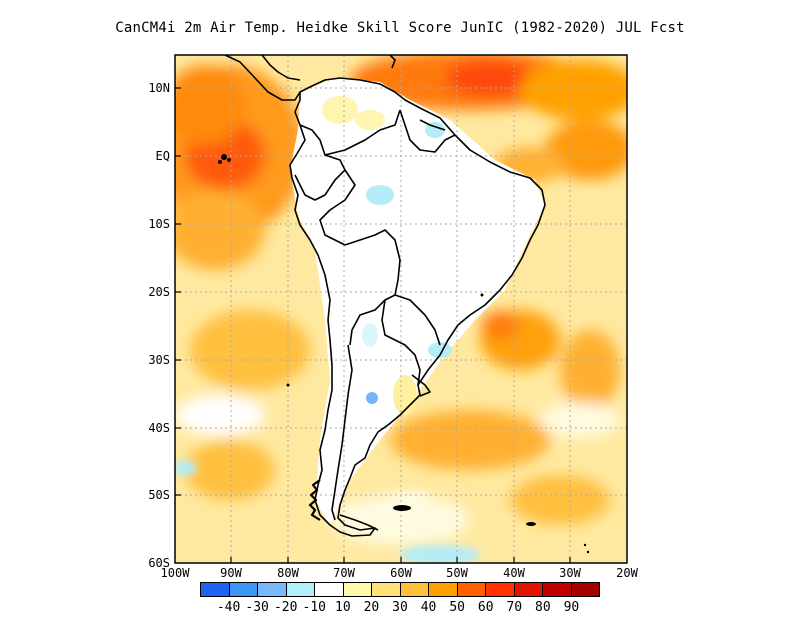 Image resolution: width=800 pixels, height=618 pixels. I want to click on colorbar-tick-label: -30, so click(257, 607).